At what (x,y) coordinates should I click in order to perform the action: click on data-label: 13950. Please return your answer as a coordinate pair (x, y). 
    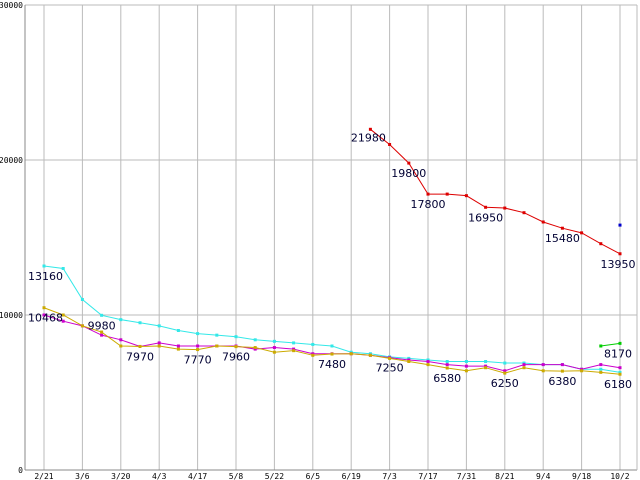
    Looking at the image, I should click on (618, 264).